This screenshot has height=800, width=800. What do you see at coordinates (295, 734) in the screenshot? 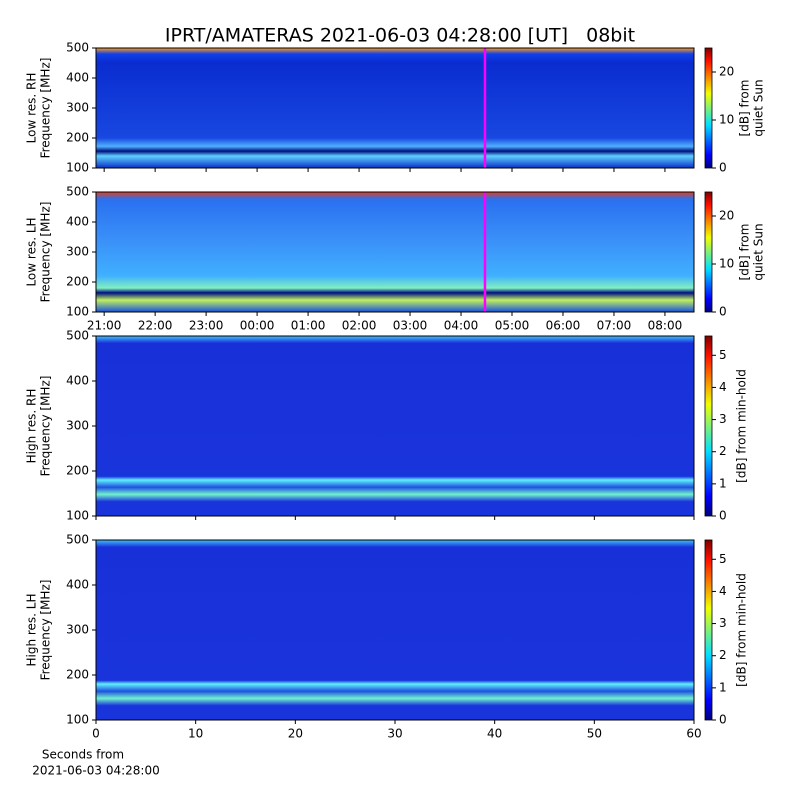
I see `x-tick-label: 20` at bounding box center [295, 734].